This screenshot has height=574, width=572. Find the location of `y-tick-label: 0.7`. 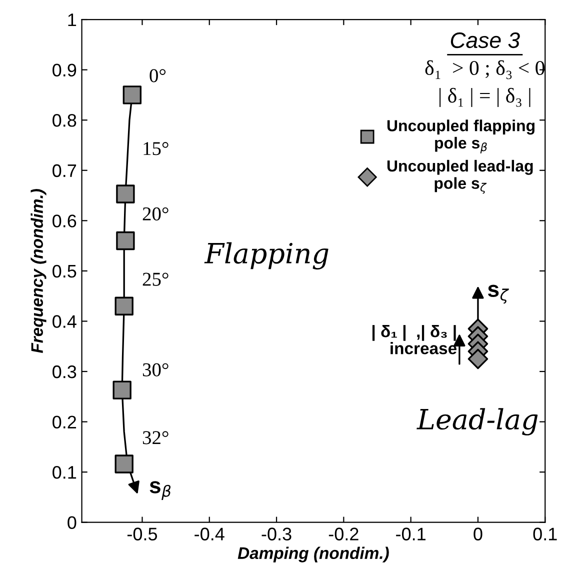

y-tick-label: 0.7 is located at coordinates (64, 171).